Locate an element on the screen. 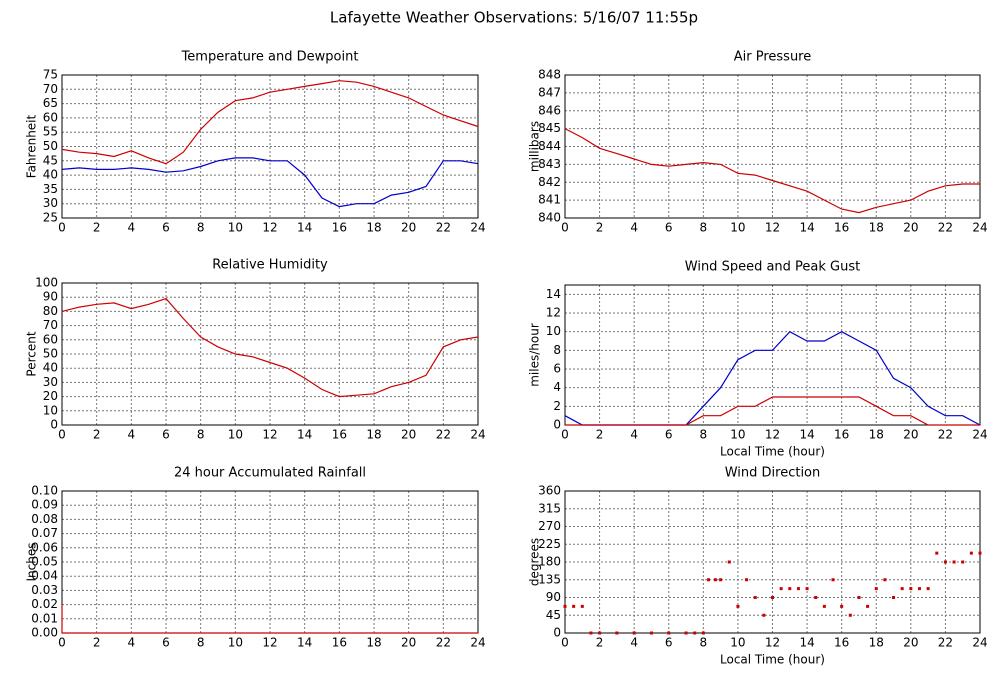 This screenshot has height=680, width=1000. y-tick-label: 0.10 is located at coordinates (44, 491).